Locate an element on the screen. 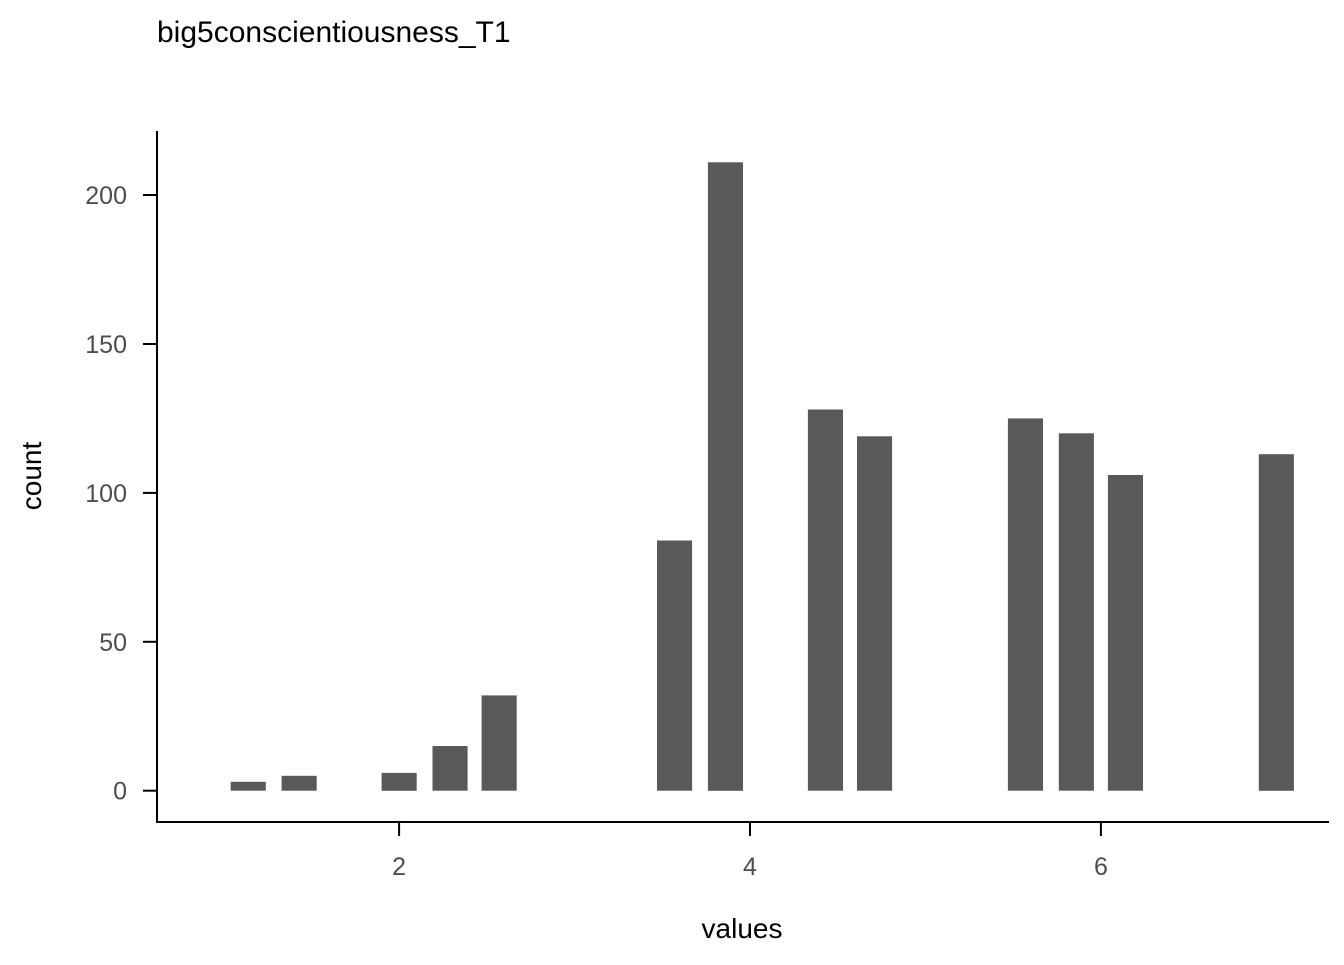 This screenshot has width=1344, height=965. y-axis-title: count is located at coordinates (31, 476).